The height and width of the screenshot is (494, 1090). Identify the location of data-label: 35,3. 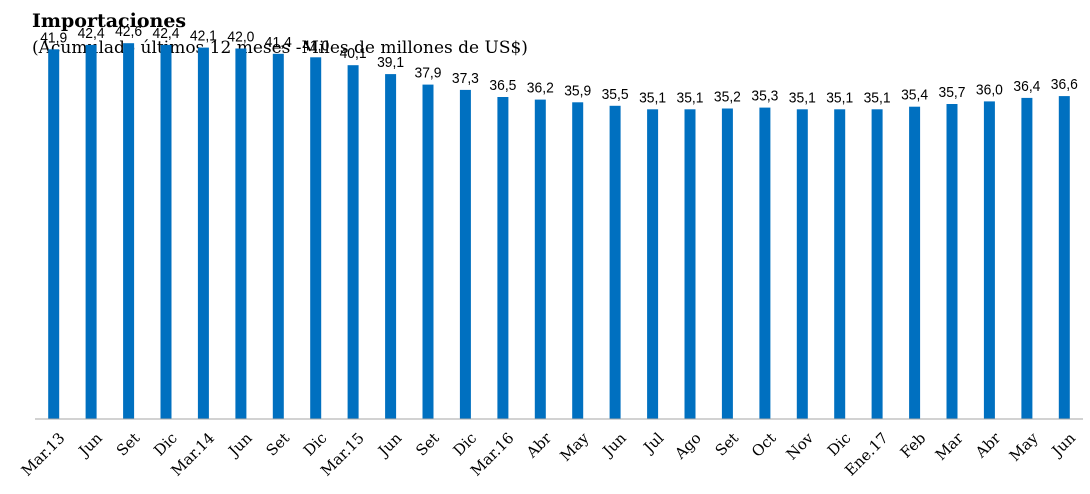
(764, 96).